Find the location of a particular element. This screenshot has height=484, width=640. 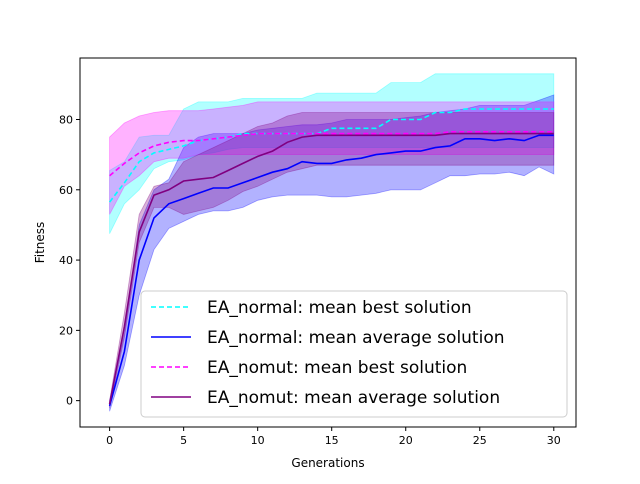

legend-label-1: EA_normal: mean best solution is located at coordinates (339, 308).